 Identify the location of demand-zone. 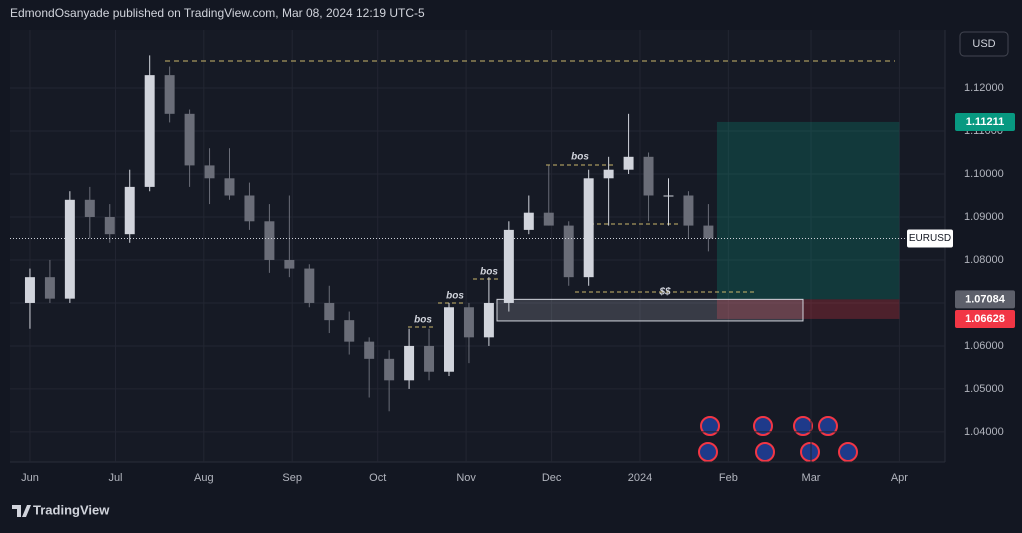
(650, 310).